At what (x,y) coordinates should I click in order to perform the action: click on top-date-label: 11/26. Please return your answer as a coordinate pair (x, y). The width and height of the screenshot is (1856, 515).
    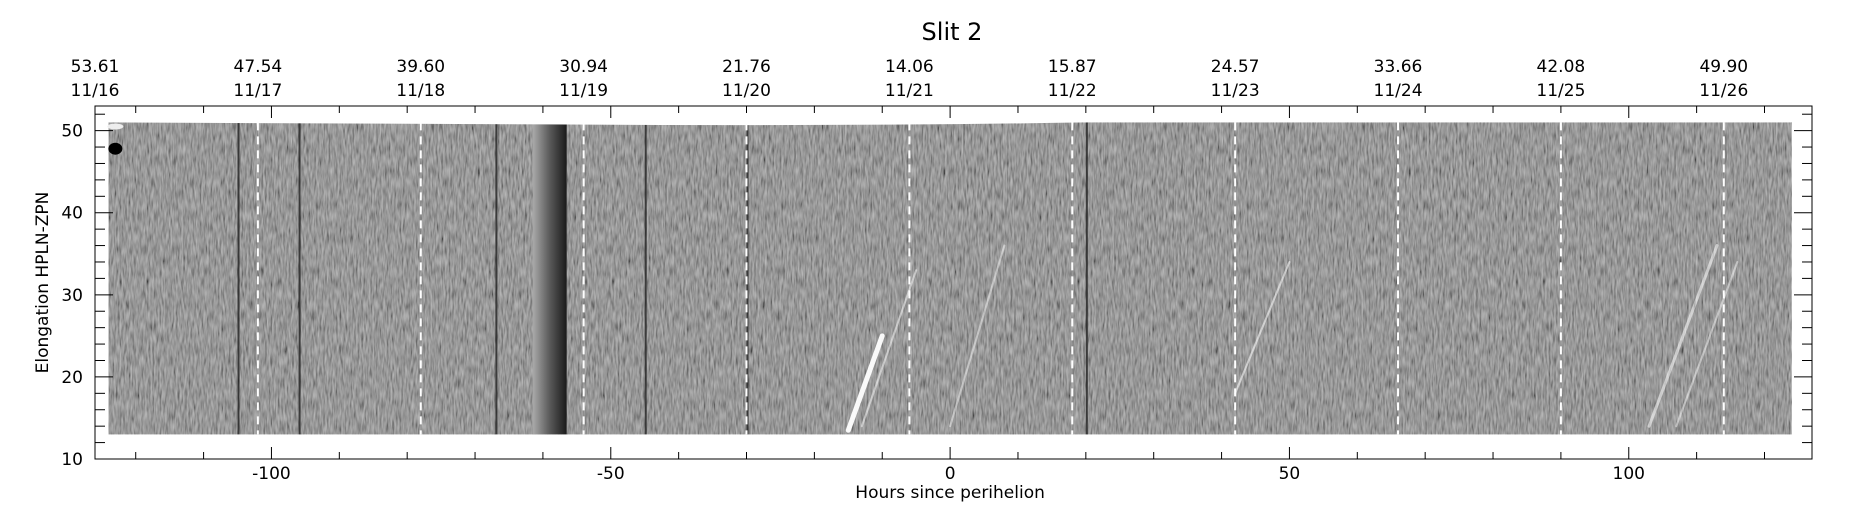
    Looking at the image, I should click on (1723, 91).